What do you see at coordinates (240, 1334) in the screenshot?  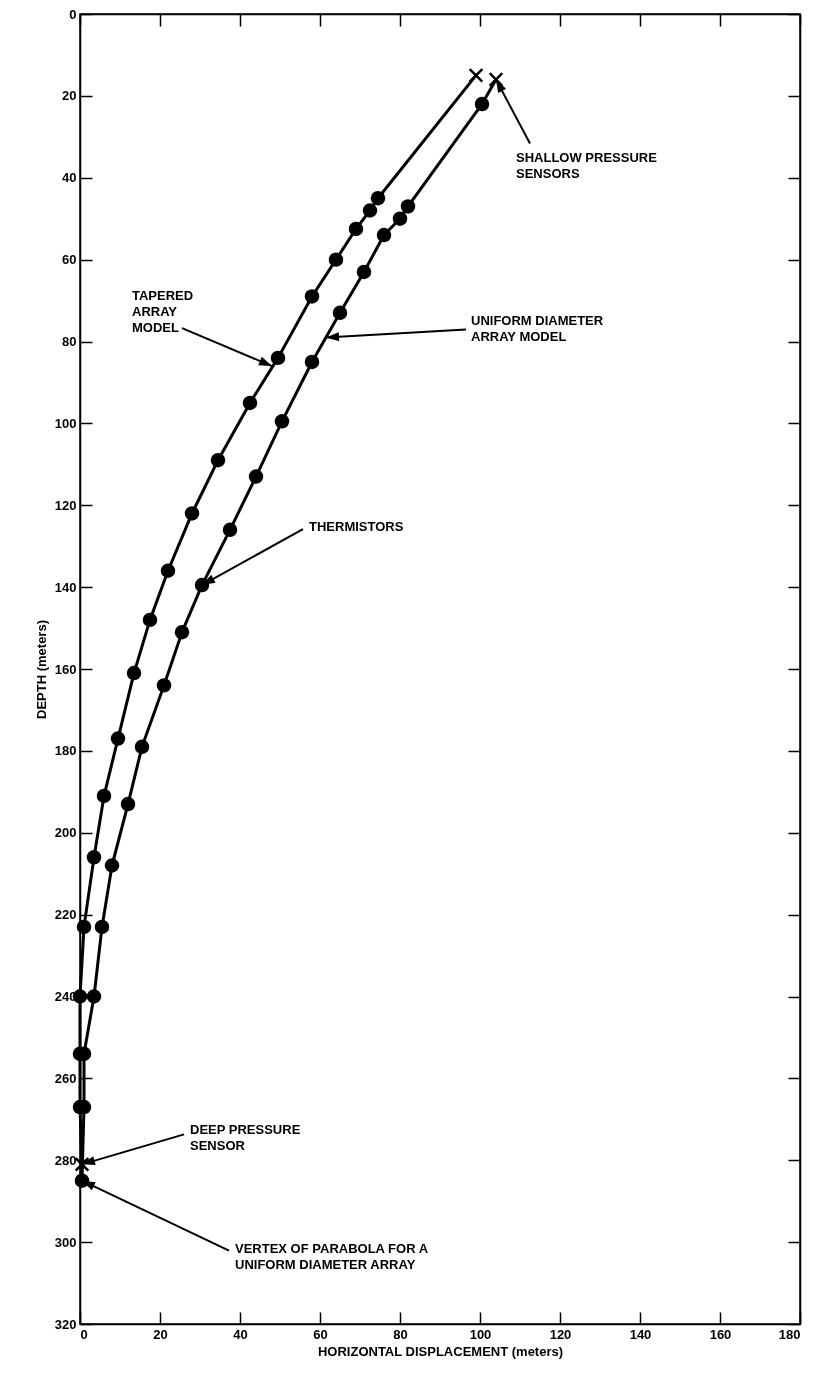 I see `x-tick-label: 40` at bounding box center [240, 1334].